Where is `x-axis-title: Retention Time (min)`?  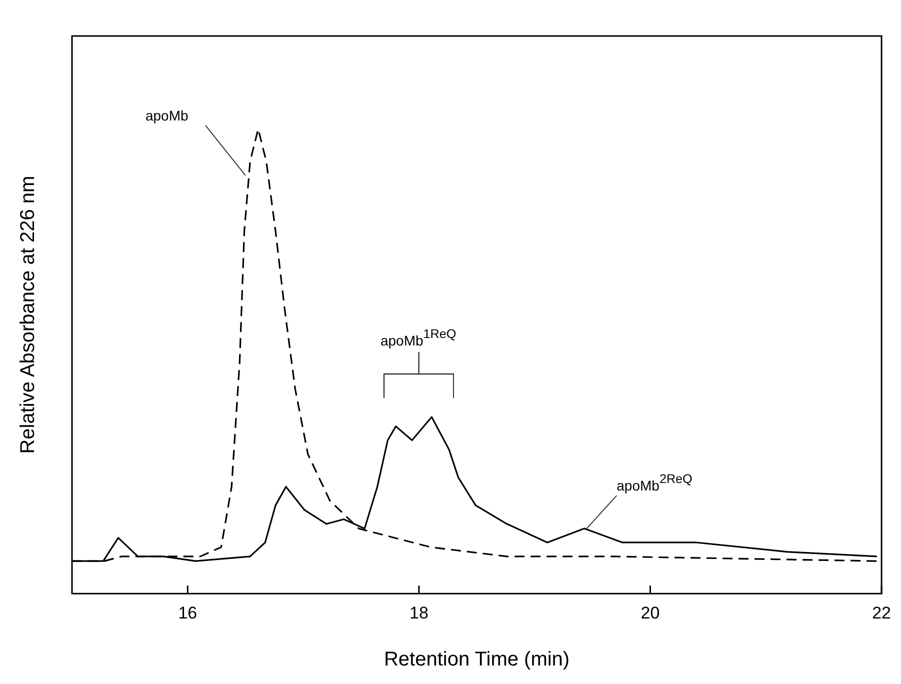 x-axis-title: Retention Time (min) is located at coordinates (477, 659).